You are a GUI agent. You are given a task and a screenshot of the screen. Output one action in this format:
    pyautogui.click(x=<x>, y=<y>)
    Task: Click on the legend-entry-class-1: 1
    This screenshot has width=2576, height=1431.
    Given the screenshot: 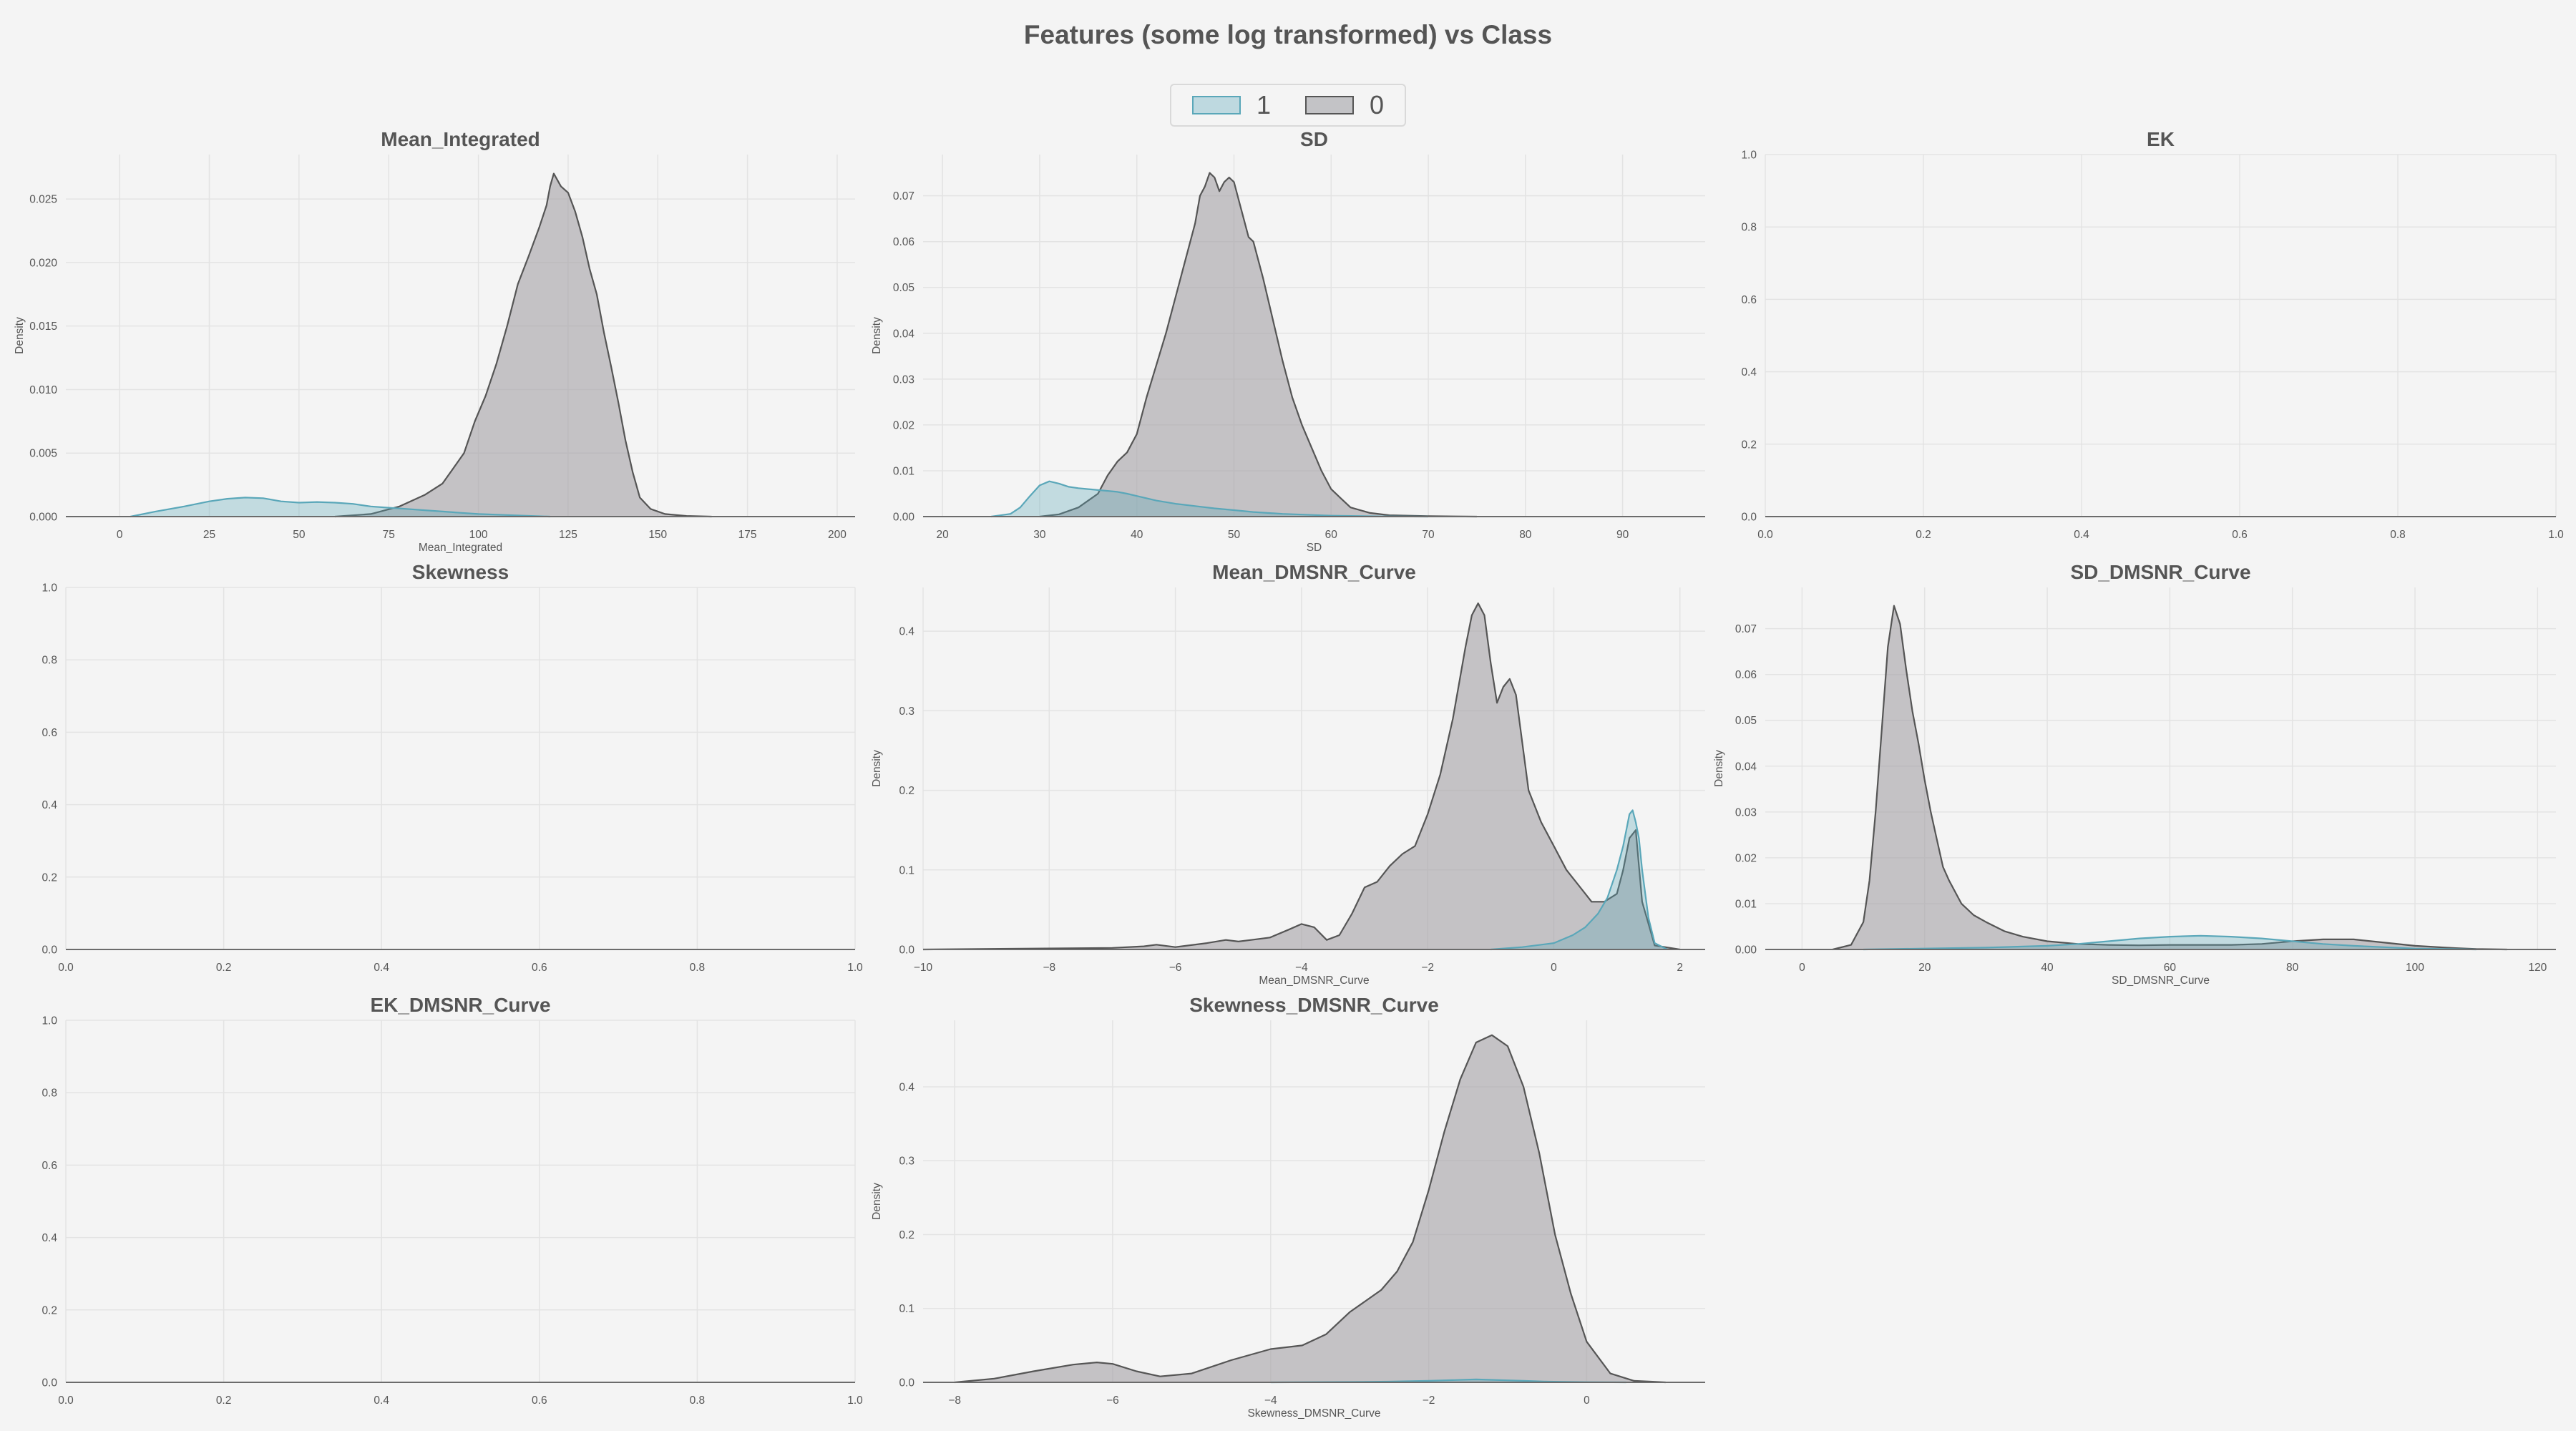 What is the action you would take?
    pyautogui.click(x=1231, y=105)
    